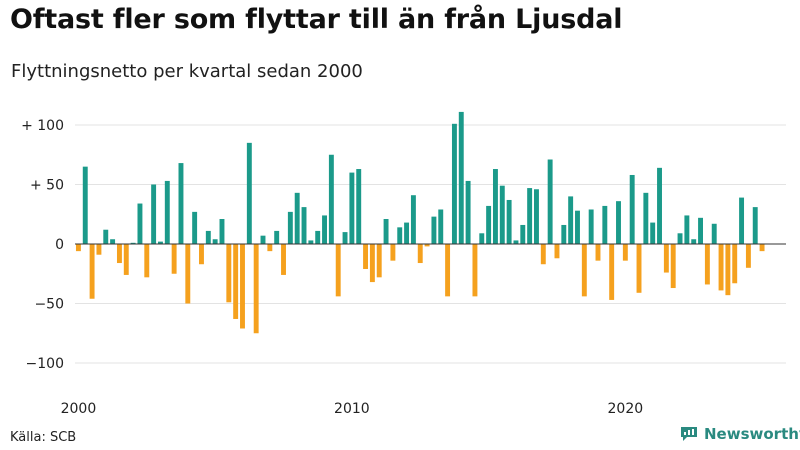  Describe the element at coordinates (748, 256) in the screenshot. I see `bar-2024Q3` at that location.